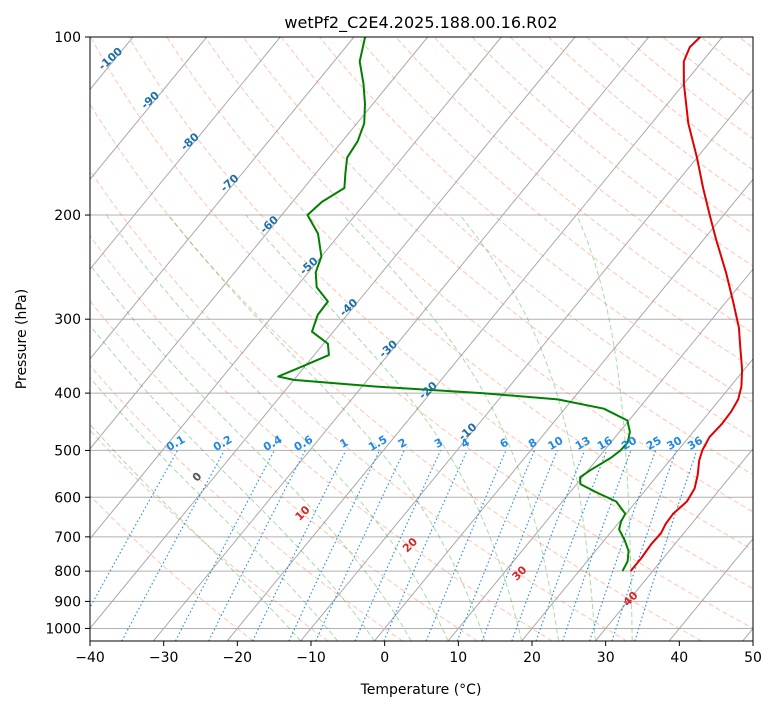 The width and height of the screenshot is (775, 708). I want to click on x-tick-label: 40, so click(679, 658).